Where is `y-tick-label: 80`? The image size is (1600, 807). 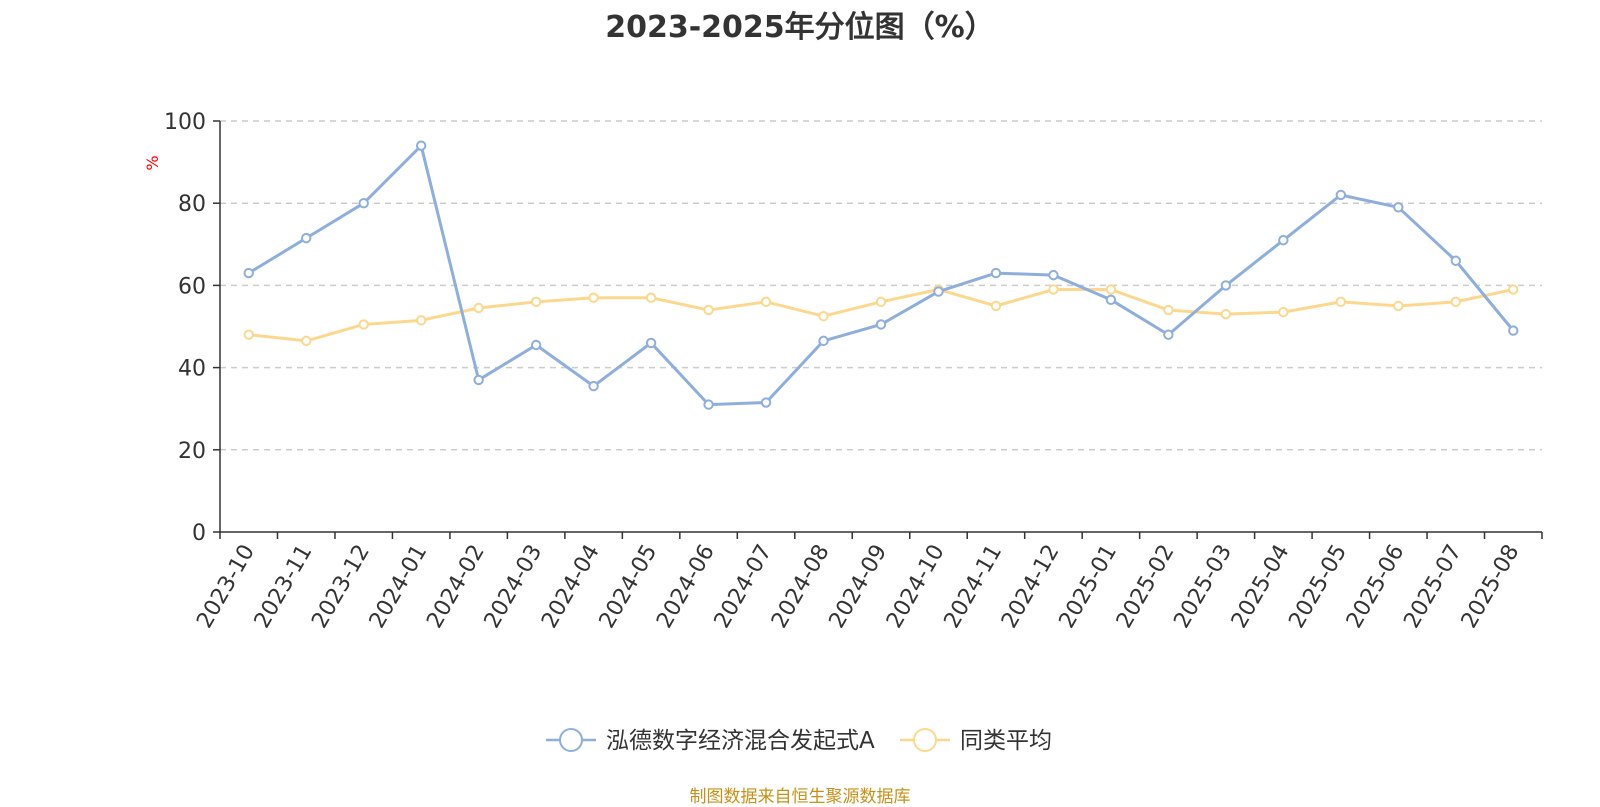 y-tick-label: 80 is located at coordinates (192, 204).